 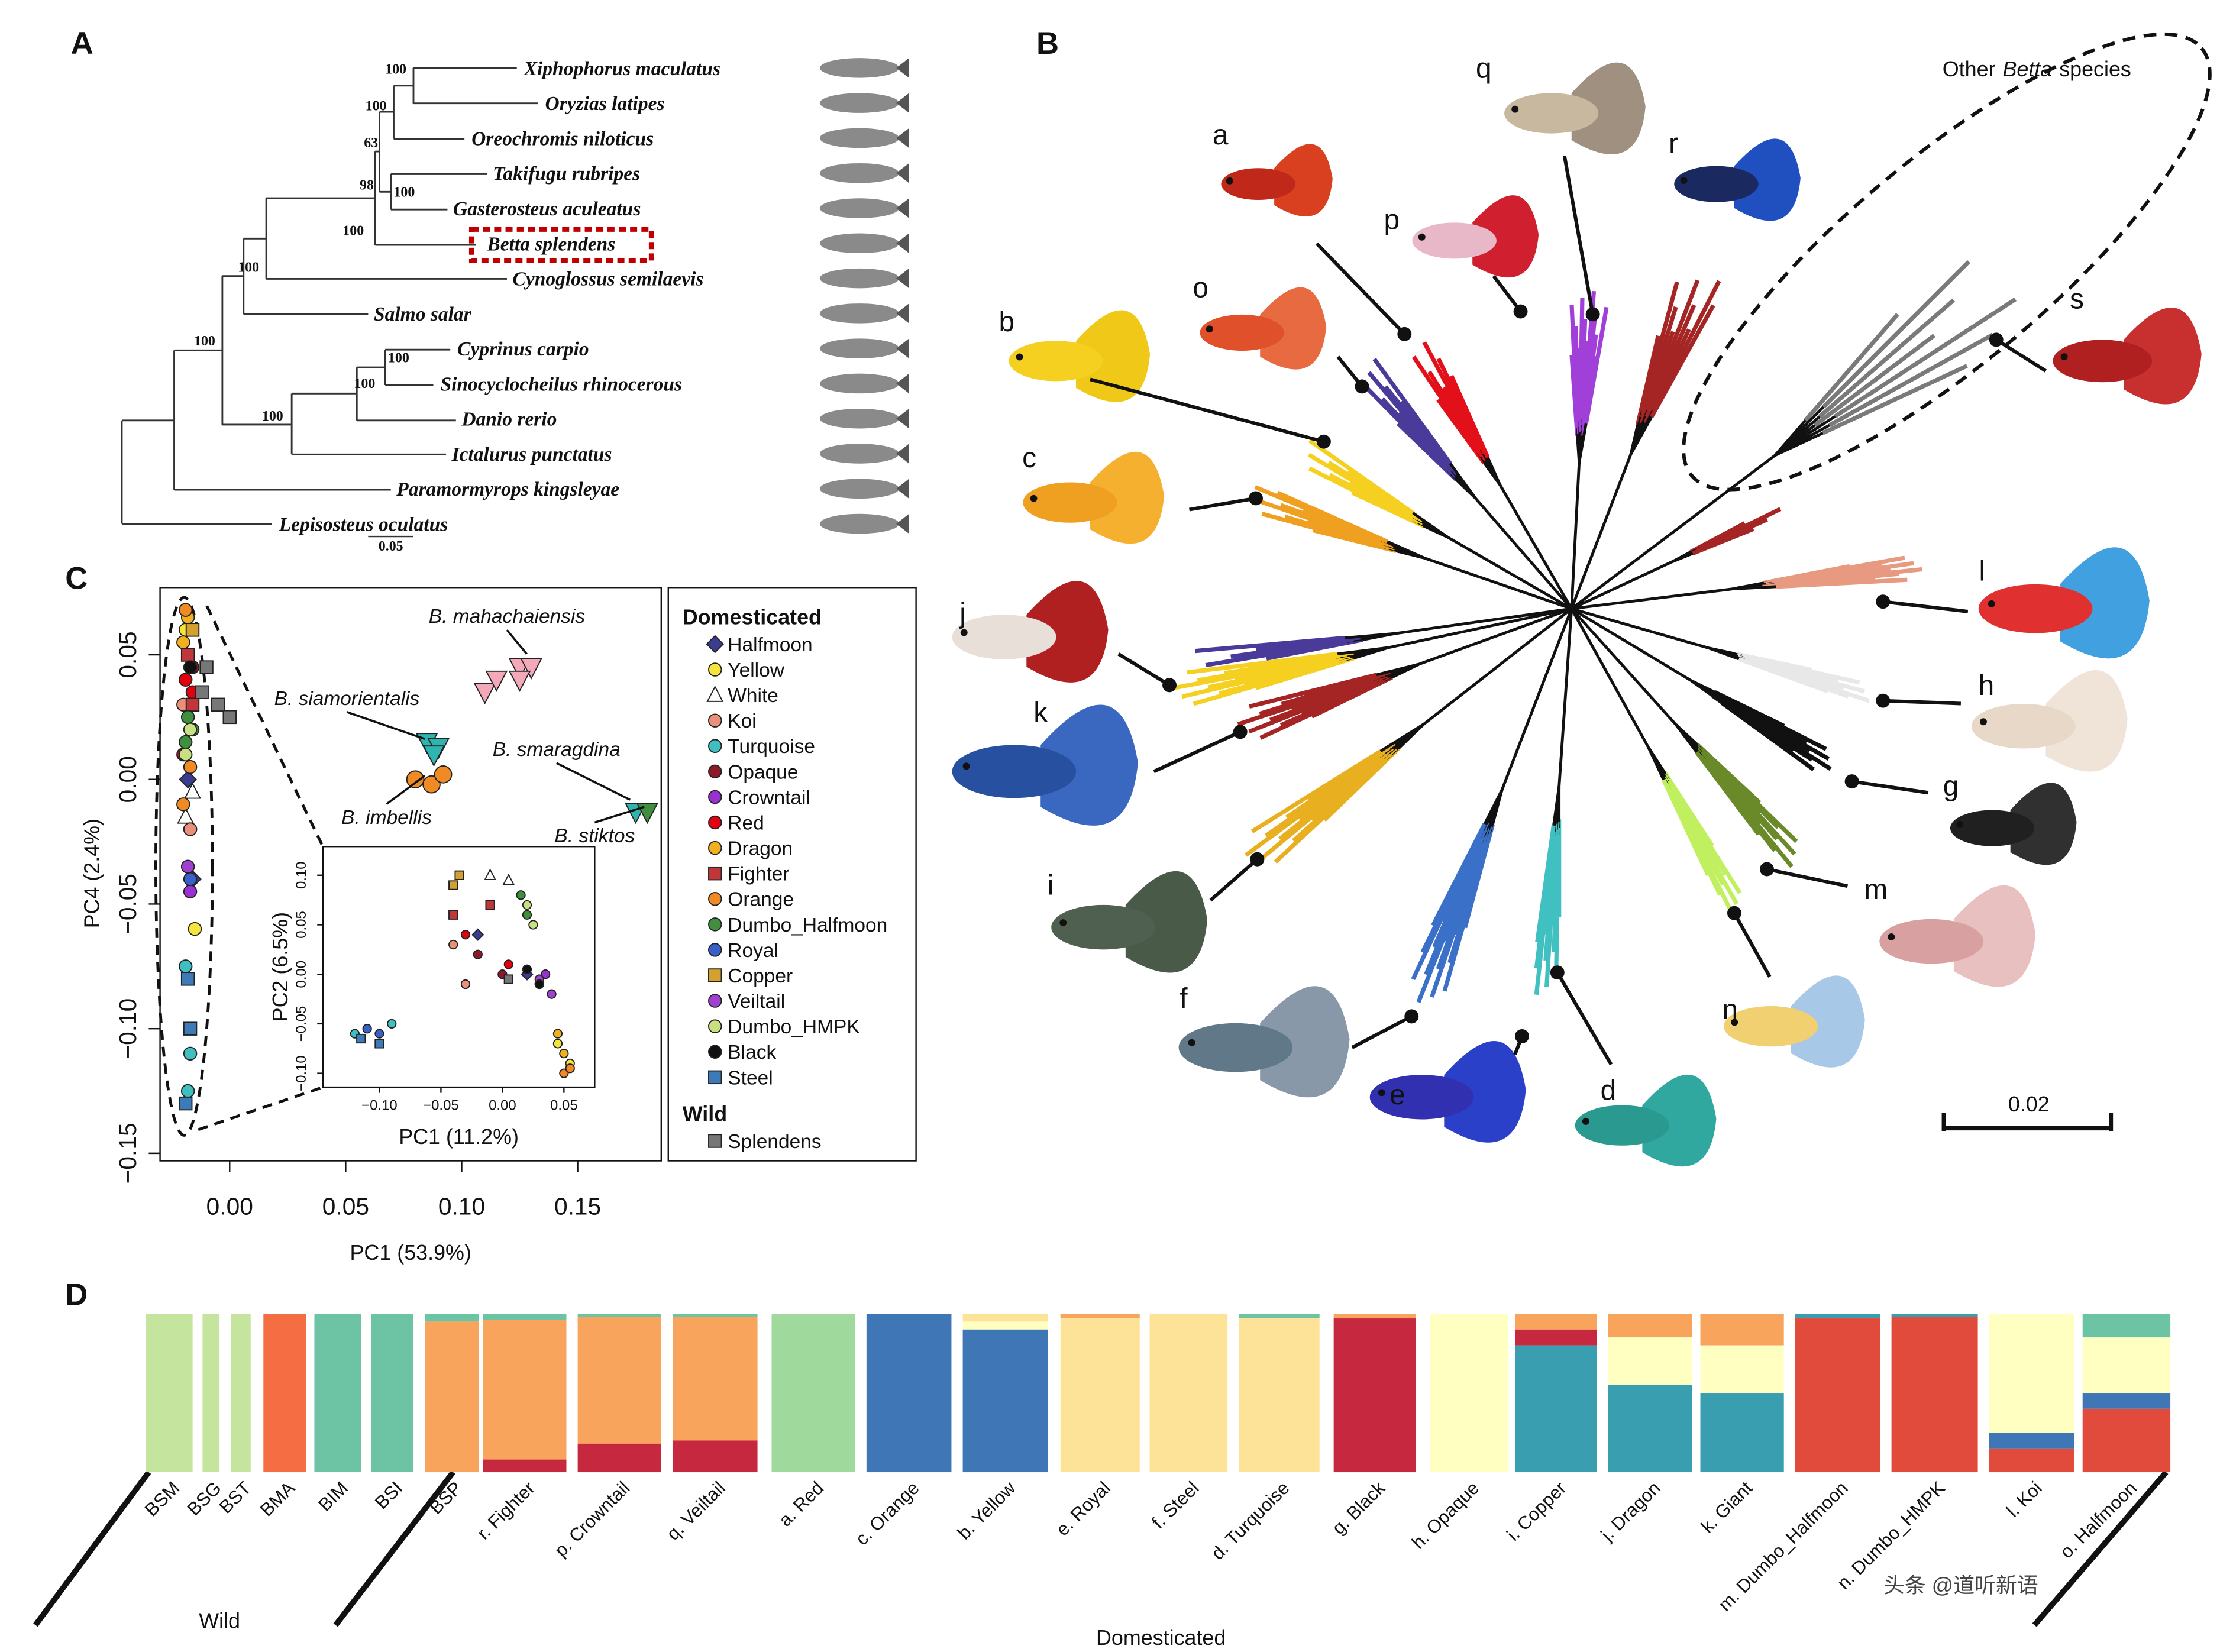 What do you see at coordinates (1951, 786) in the screenshot?
I see `clade-label: g` at bounding box center [1951, 786].